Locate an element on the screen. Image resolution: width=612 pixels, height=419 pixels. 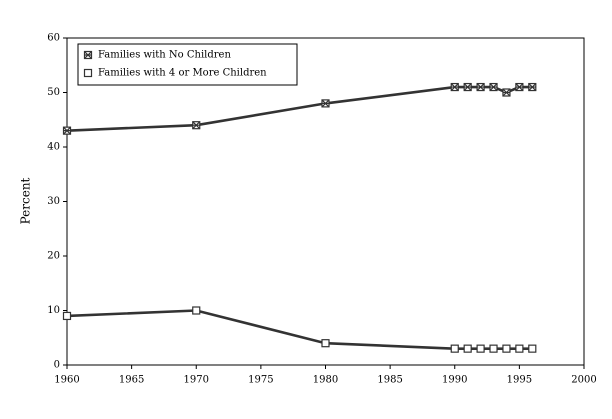
y-axis-label: Percent is located at coordinates (26, 200).